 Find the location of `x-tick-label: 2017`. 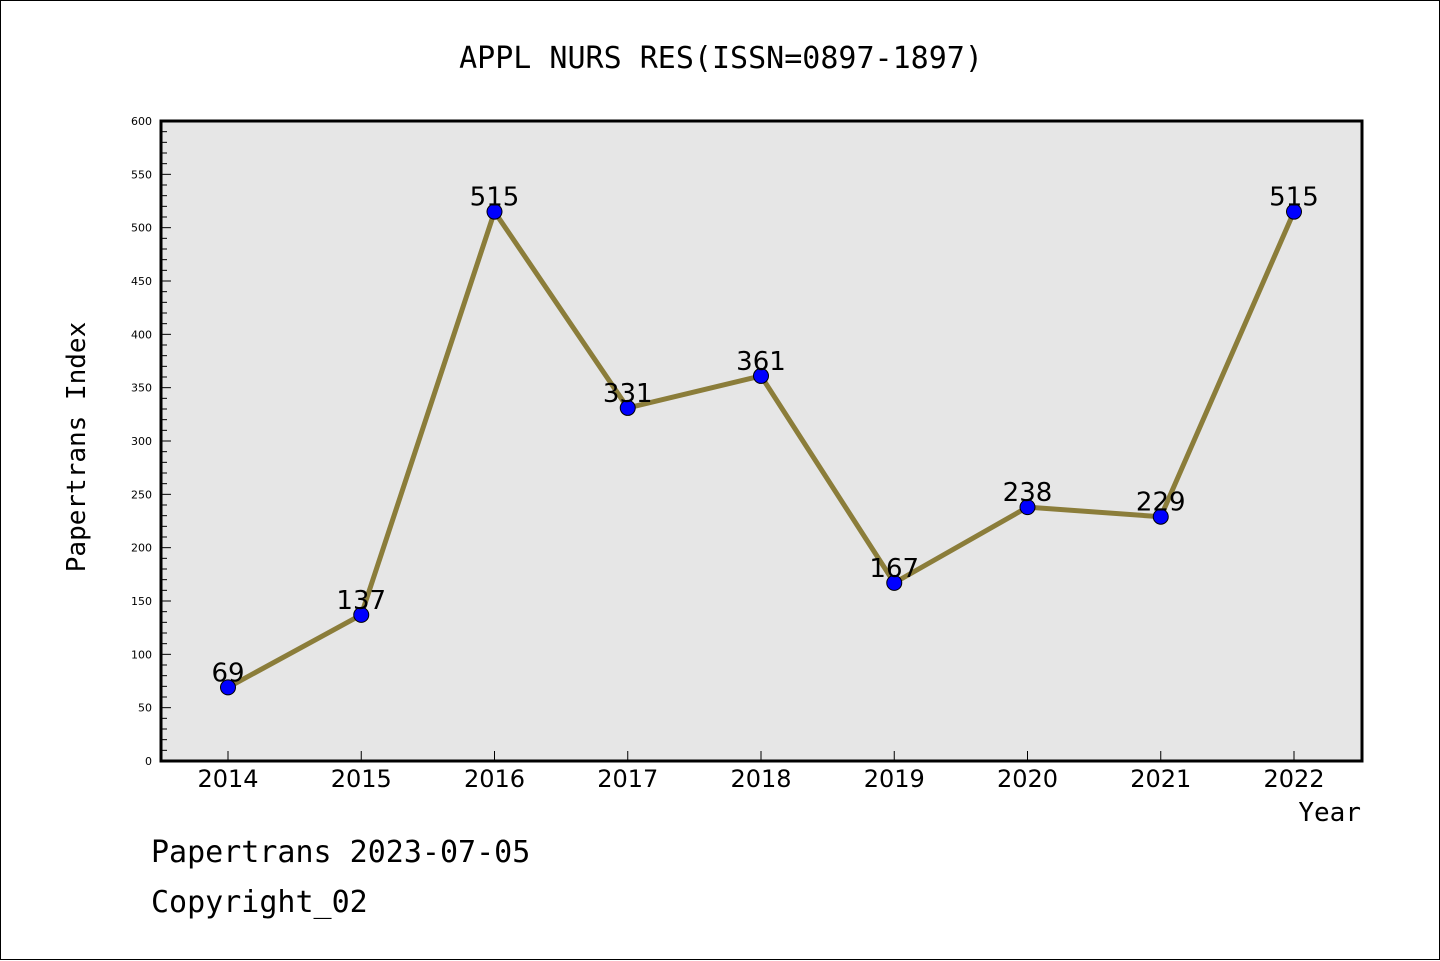

x-tick-label: 2017 is located at coordinates (627, 779).